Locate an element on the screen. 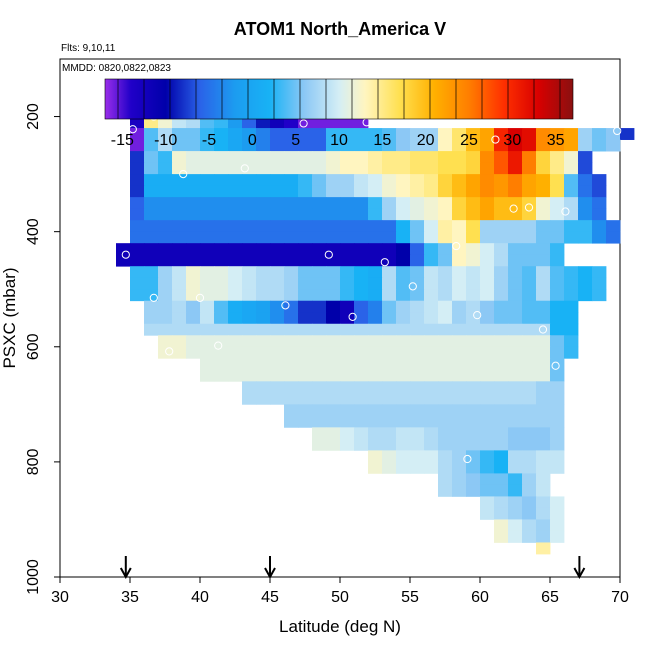 The width and height of the screenshot is (650, 650). colorbar-tick-label: -10 is located at coordinates (165, 140).